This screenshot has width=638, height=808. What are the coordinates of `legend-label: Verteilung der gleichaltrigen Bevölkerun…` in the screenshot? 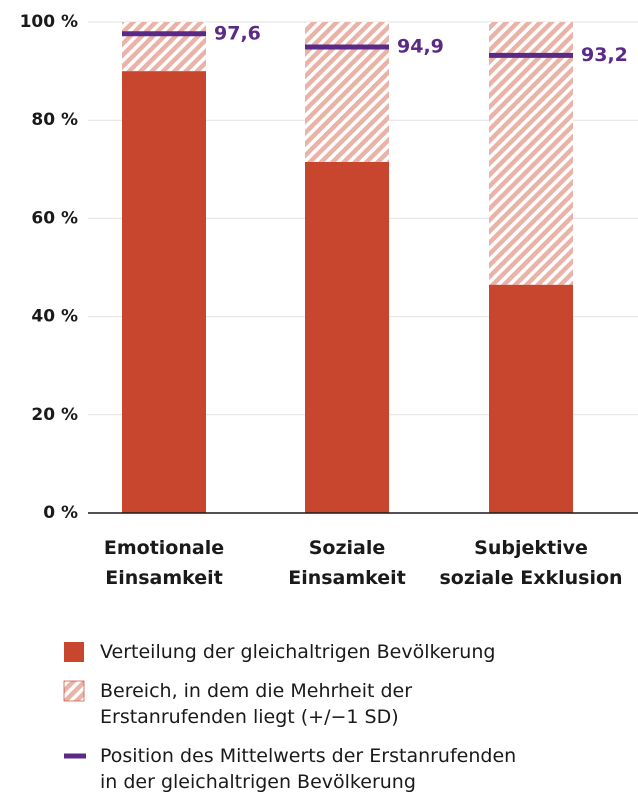 It's located at (297, 652).